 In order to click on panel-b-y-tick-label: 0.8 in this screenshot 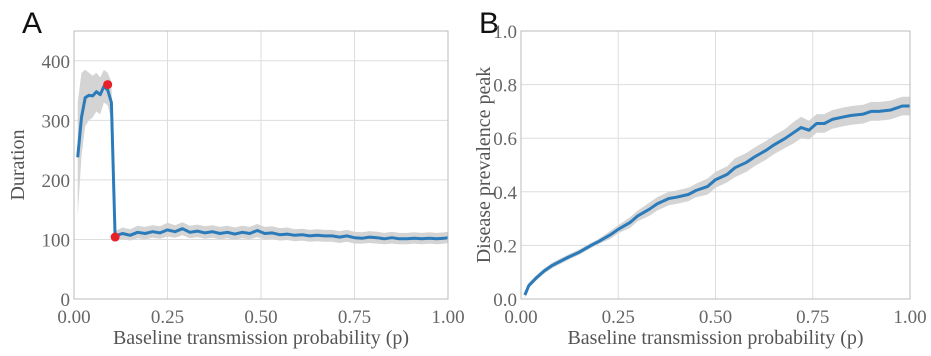, I will do `click(505, 86)`.